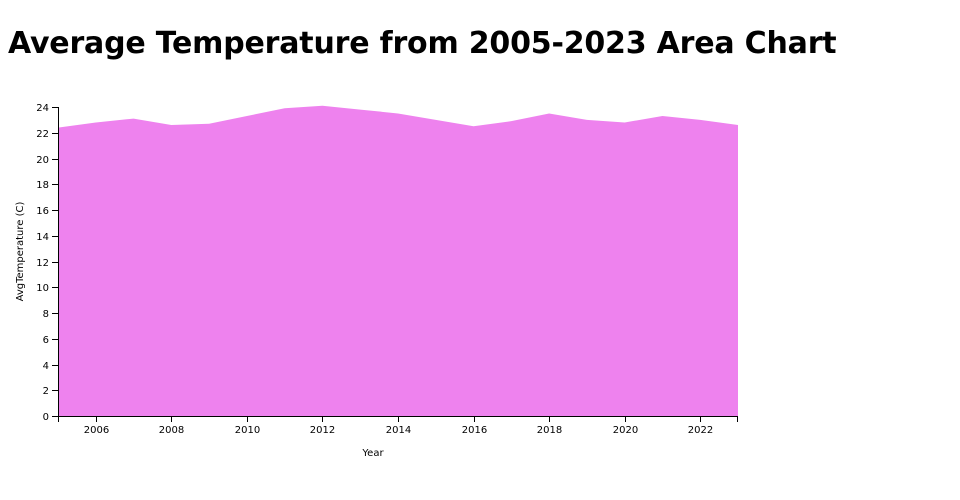 This screenshot has height=500, width=960. Describe the element at coordinates (398, 430) in the screenshot. I see `x-tick-label: 2014` at that location.